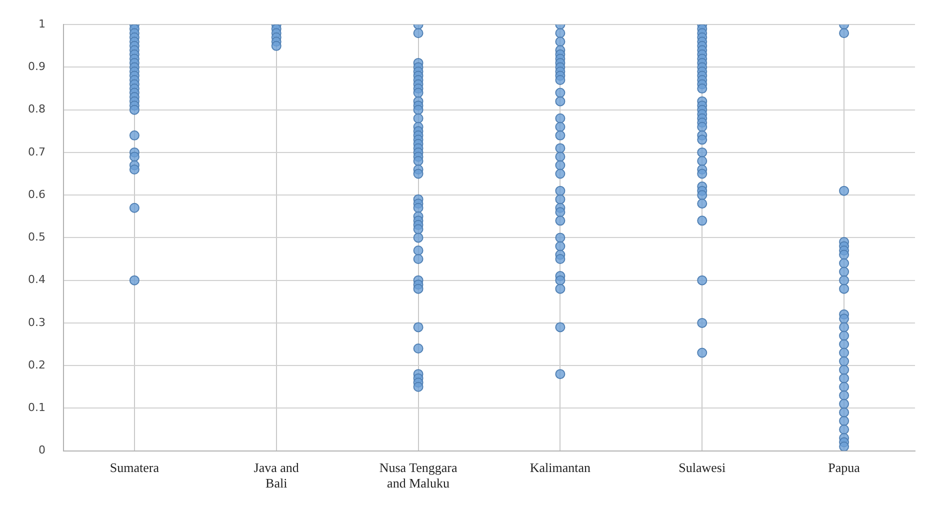 The width and height of the screenshot is (925, 506). I want to click on y-tick-label: 0.4, so click(37, 279).